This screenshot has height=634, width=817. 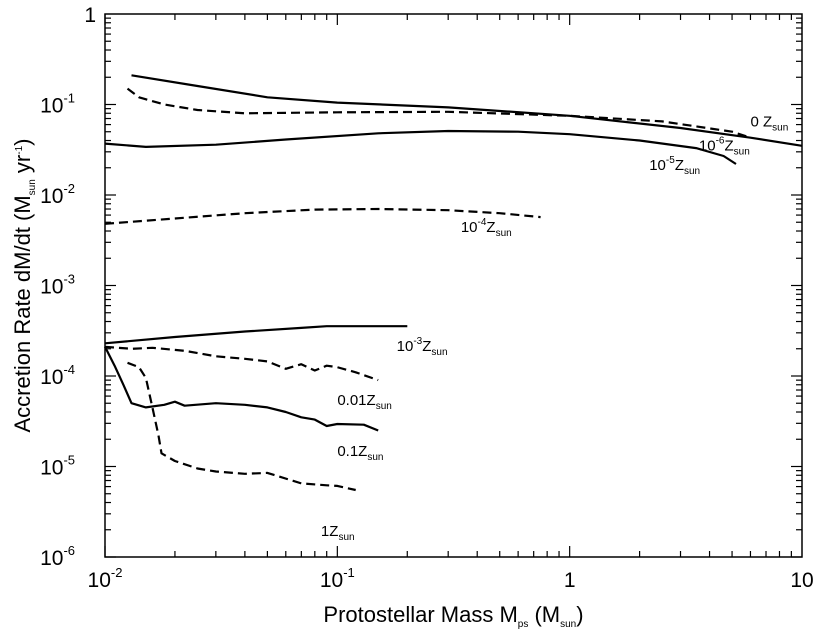 I want to click on y-tick-label: 10⁻⁶, so click(x=57, y=556).